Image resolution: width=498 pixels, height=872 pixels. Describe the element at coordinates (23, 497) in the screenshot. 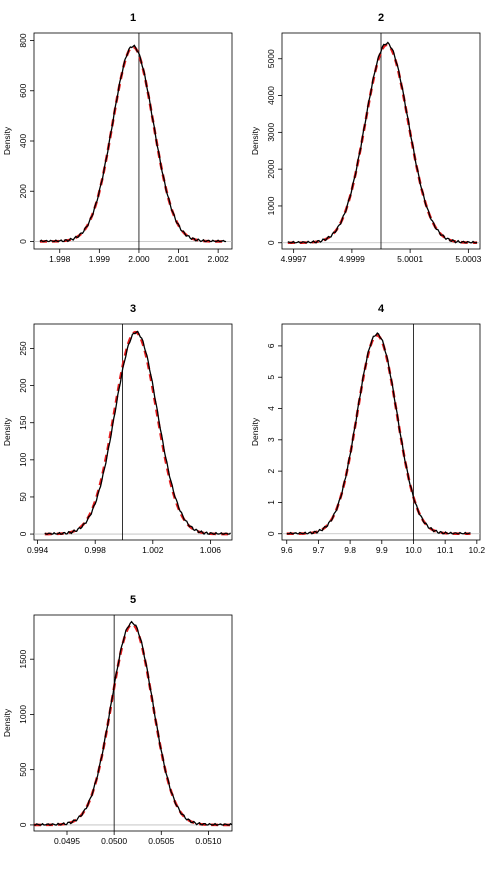

I see `y-tick-label: 50` at that location.